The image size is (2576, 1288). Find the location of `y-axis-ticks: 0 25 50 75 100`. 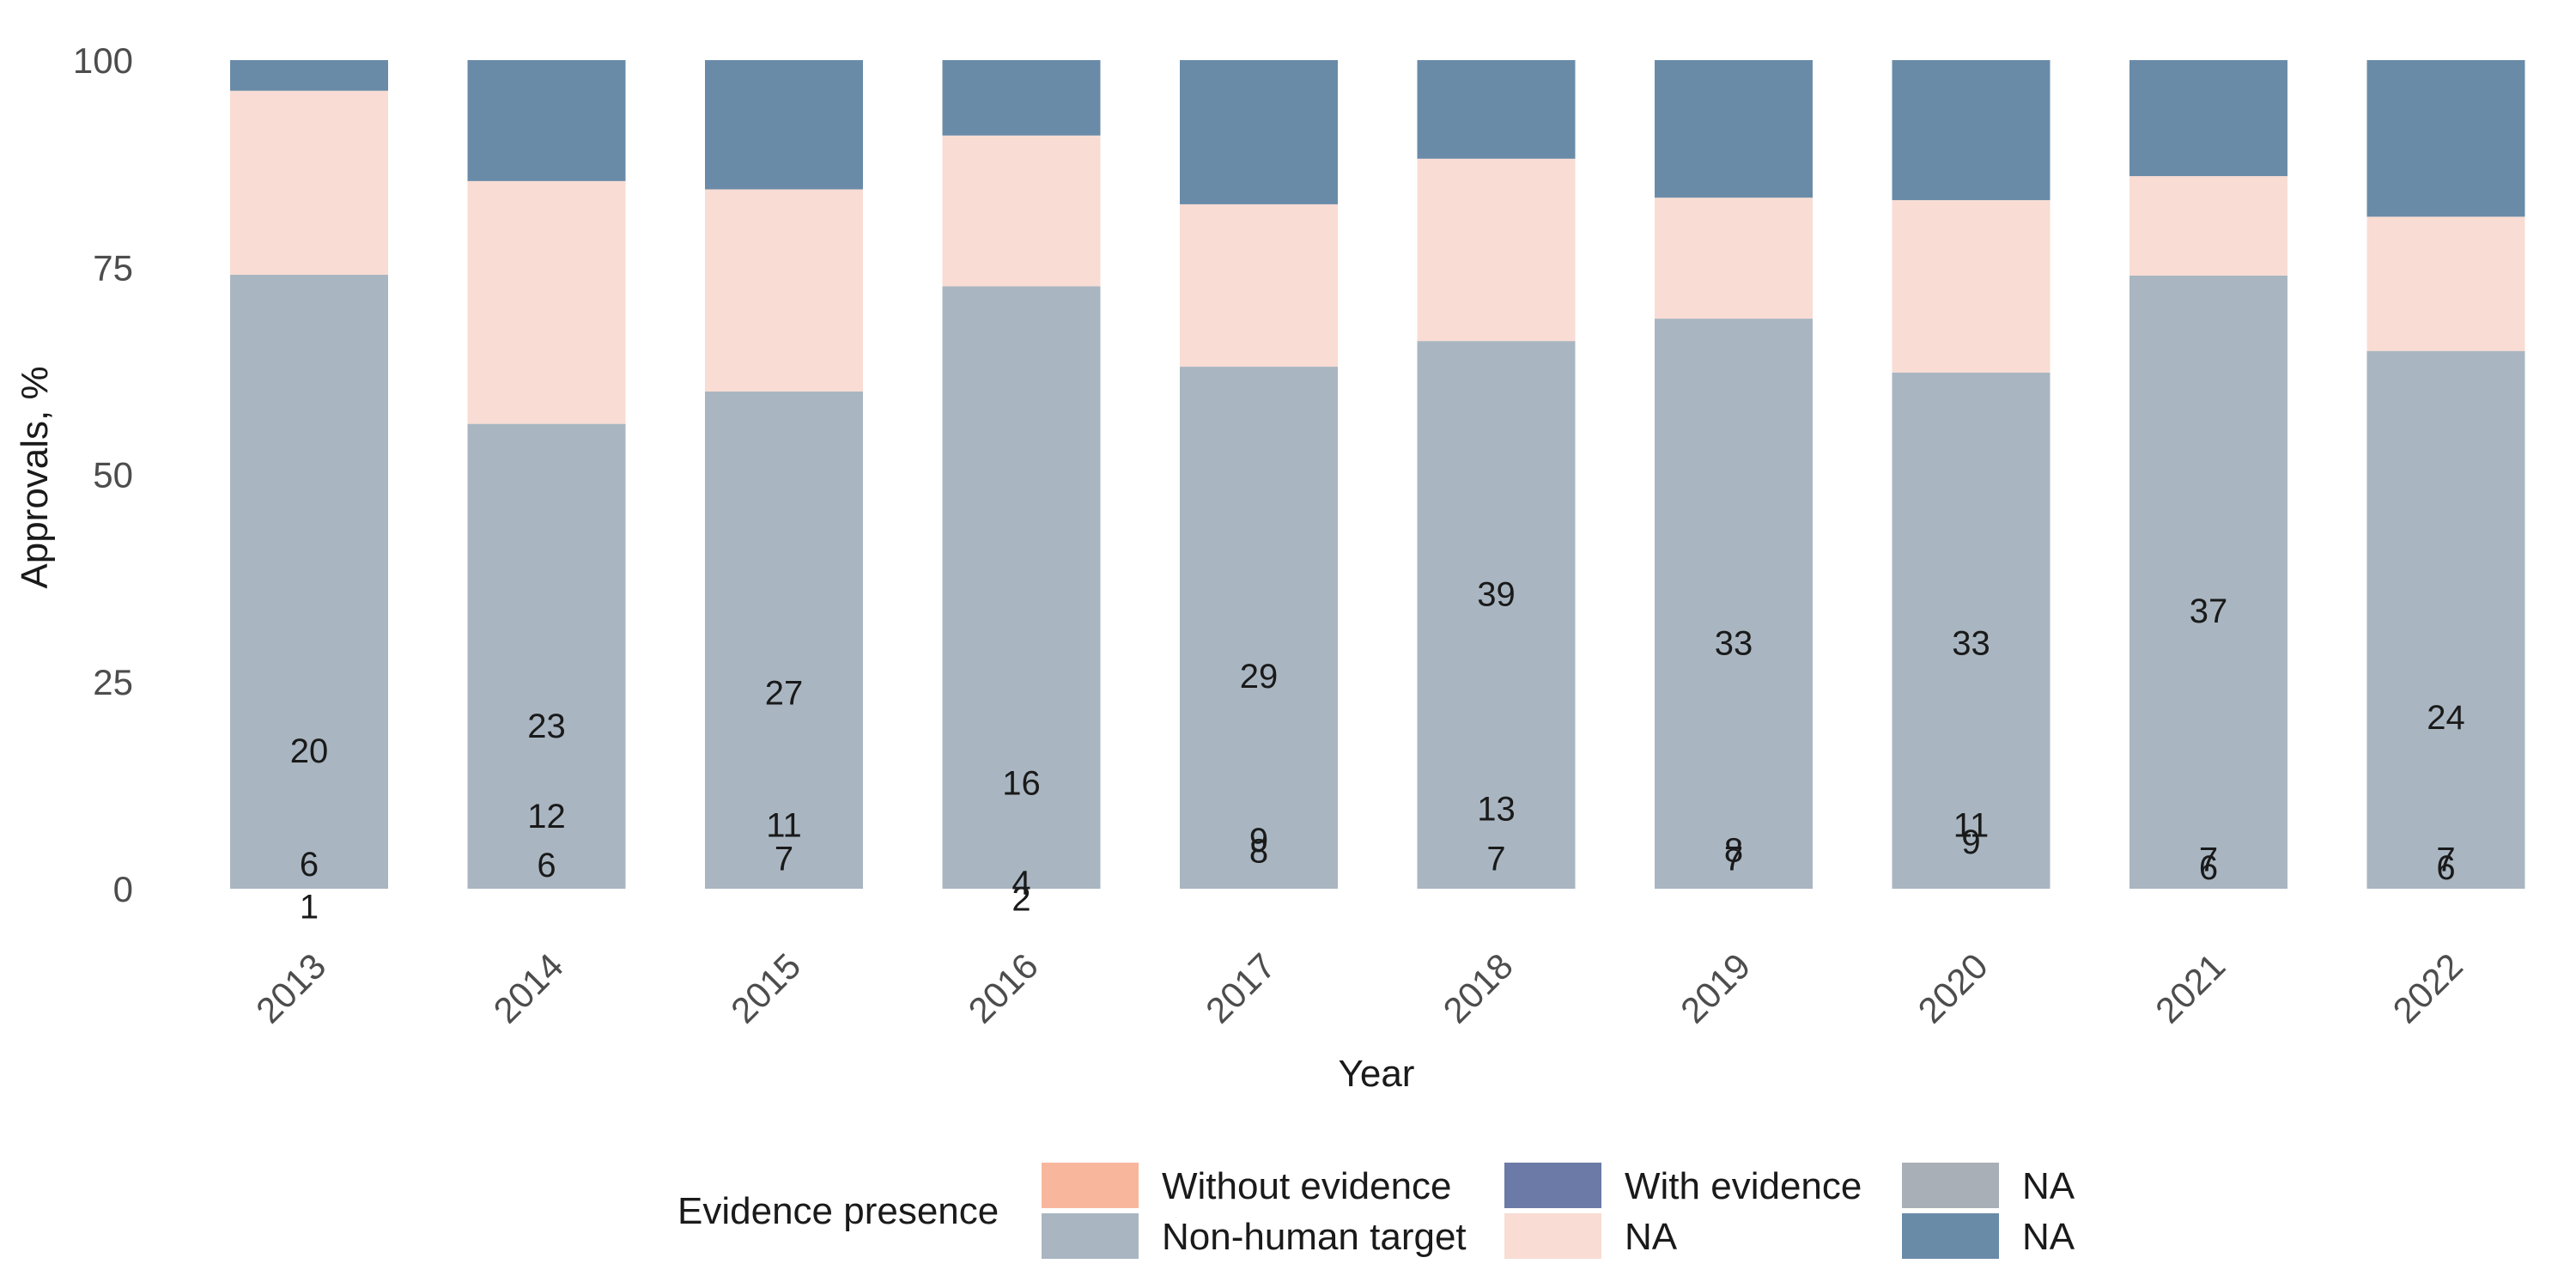

y-axis-ticks: 0 25 50 75 100 is located at coordinates (103, 474).